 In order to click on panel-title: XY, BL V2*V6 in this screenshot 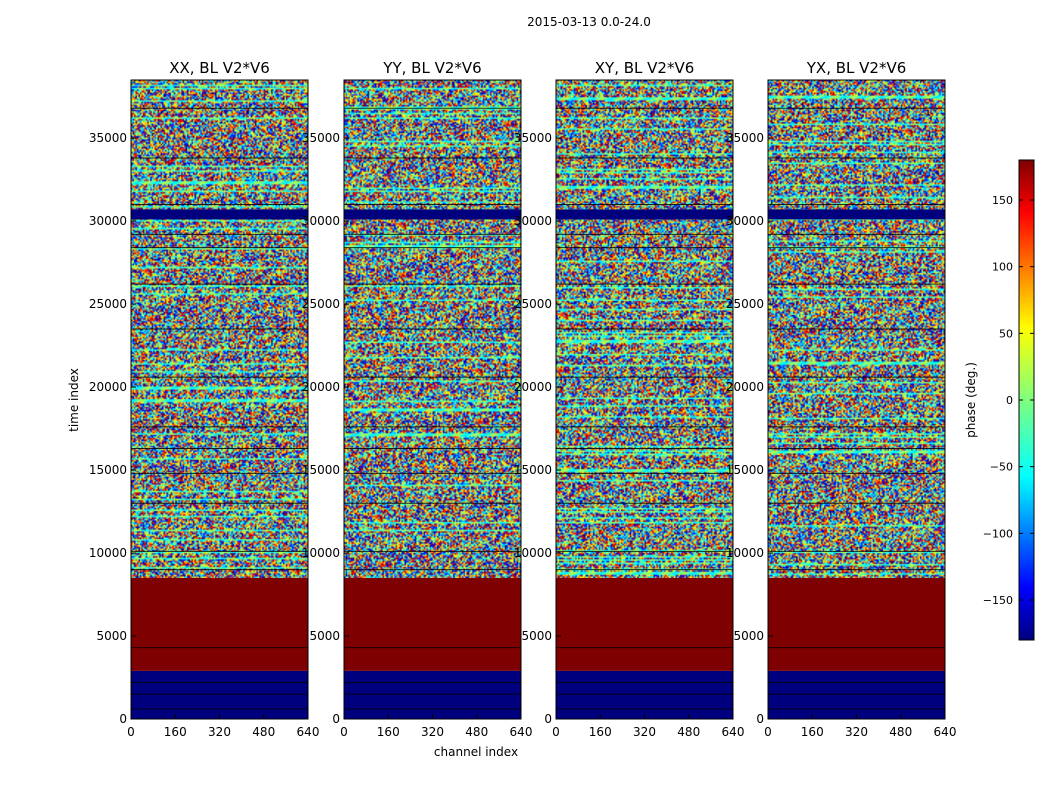, I will do `click(645, 68)`.